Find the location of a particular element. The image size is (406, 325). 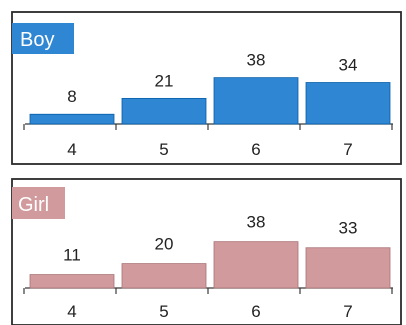

girl-title-badge is located at coordinates (38, 203).